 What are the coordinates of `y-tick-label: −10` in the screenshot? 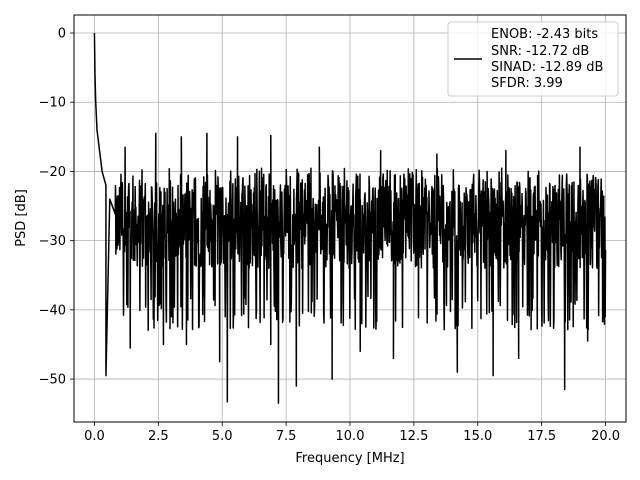 It's located at (52, 103).